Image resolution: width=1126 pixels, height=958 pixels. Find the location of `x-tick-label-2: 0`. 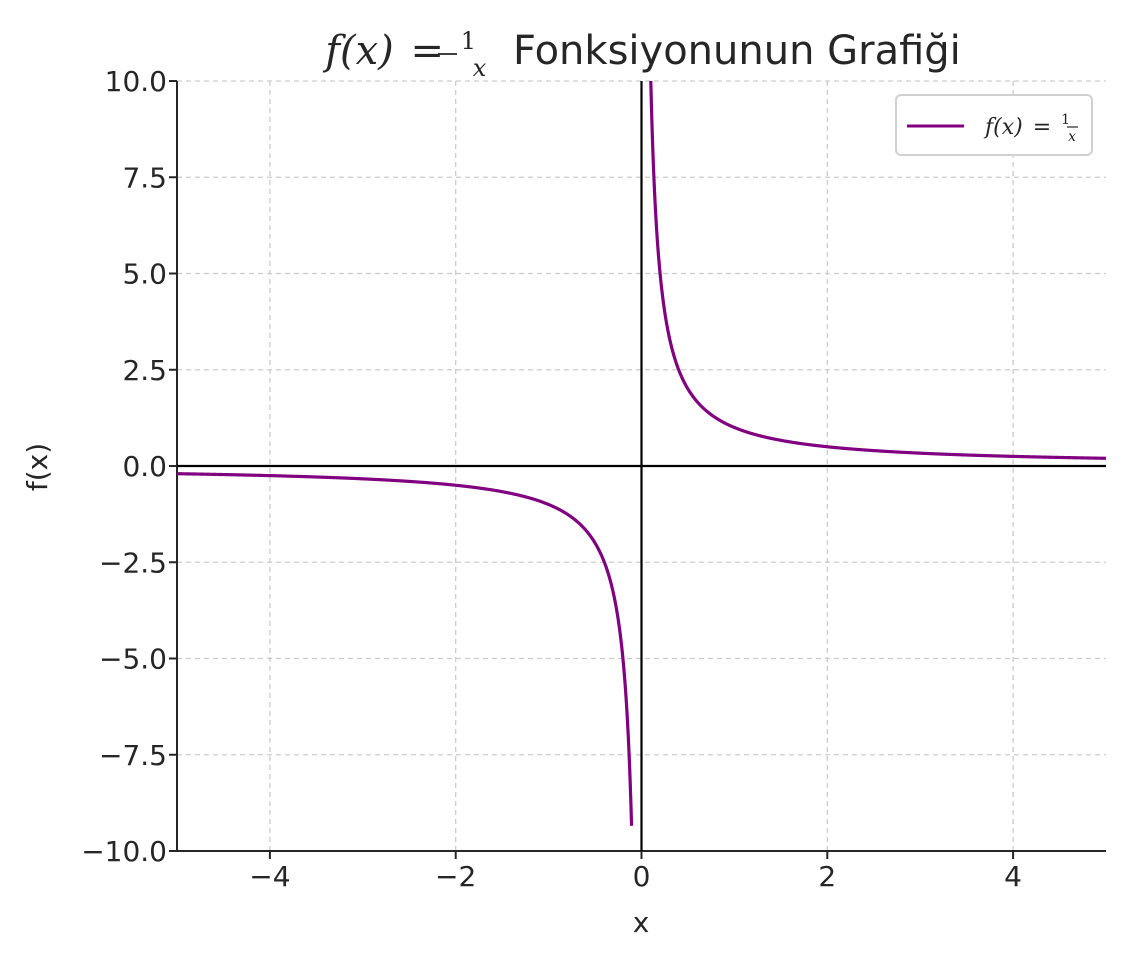

x-tick-label-2: 0 is located at coordinates (642, 876).